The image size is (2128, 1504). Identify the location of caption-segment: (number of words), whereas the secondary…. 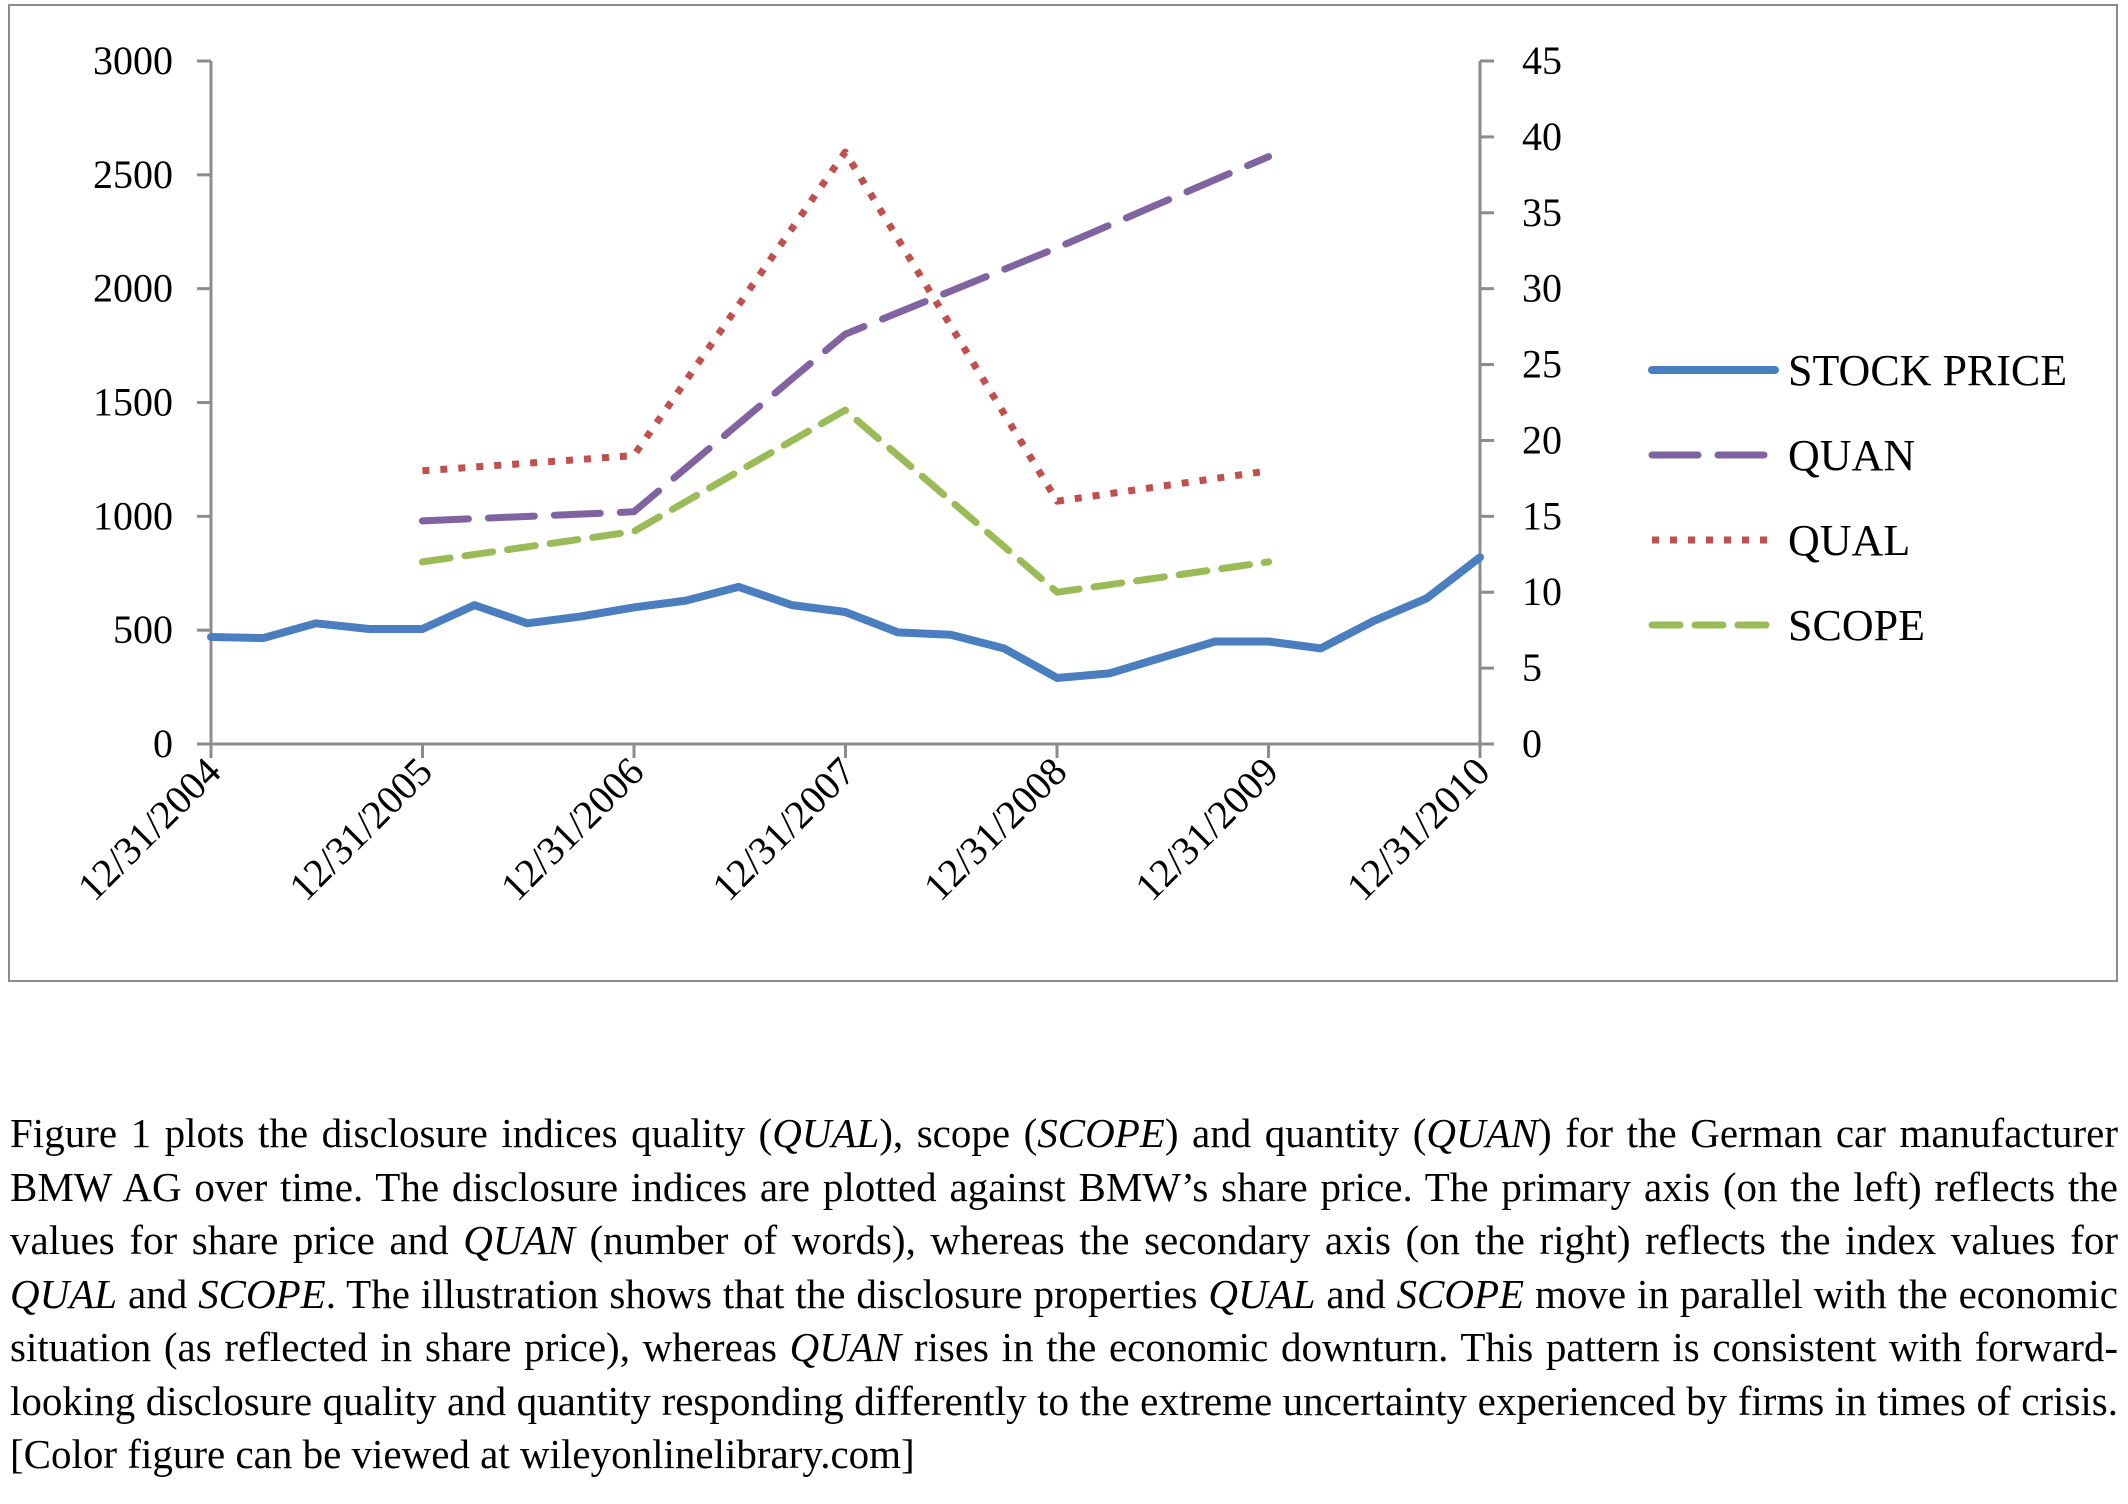
(1346, 1240).